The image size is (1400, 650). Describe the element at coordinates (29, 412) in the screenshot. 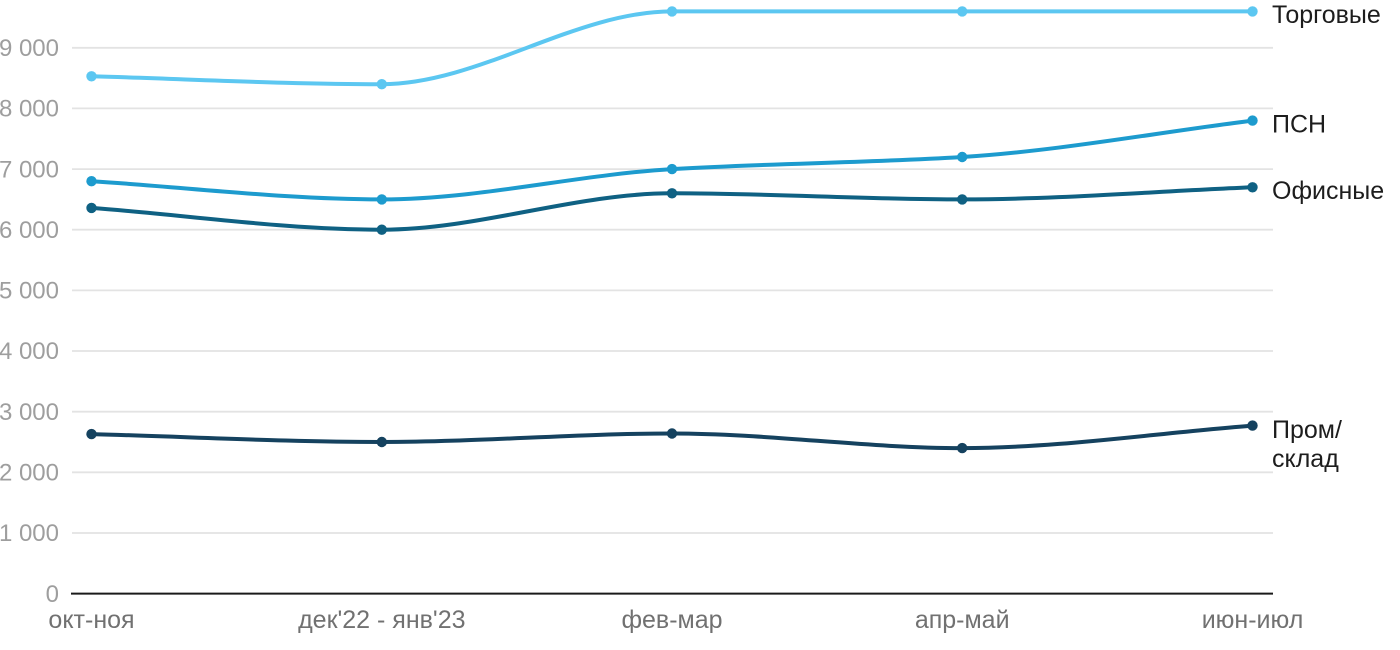

I see `svg-text: 3 000` at that location.